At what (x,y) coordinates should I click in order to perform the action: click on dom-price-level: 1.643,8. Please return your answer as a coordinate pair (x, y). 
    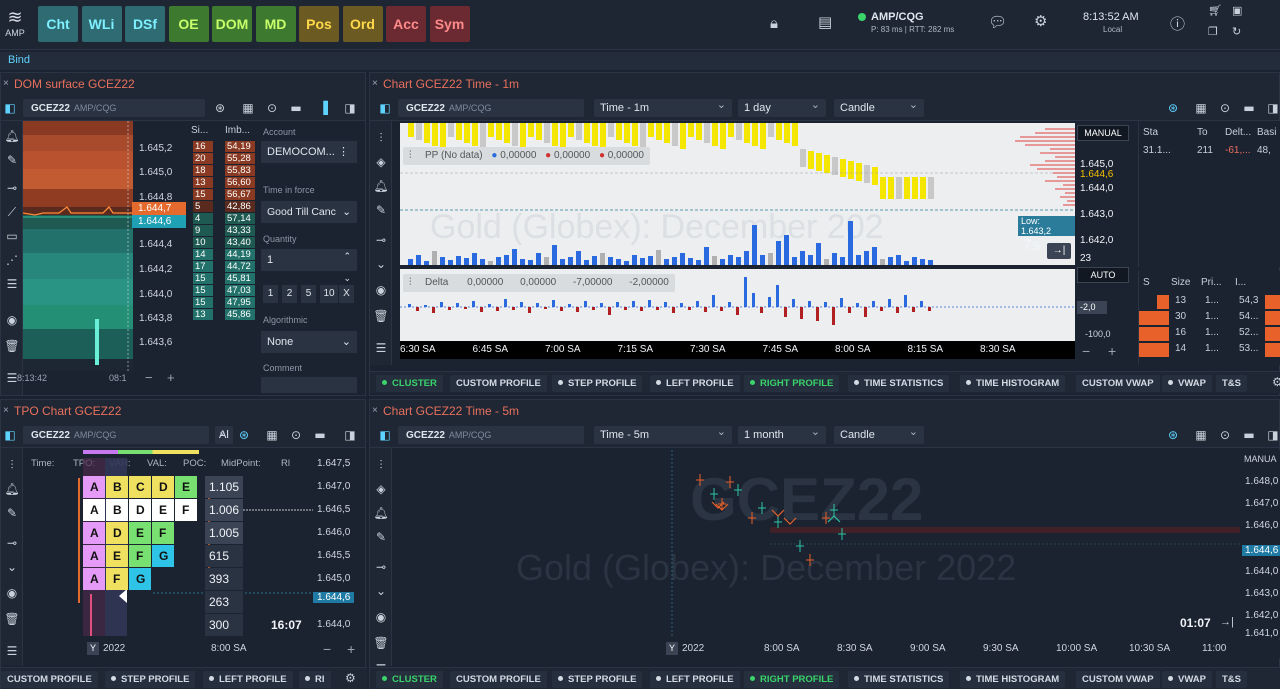
    Looking at the image, I should click on (156, 318).